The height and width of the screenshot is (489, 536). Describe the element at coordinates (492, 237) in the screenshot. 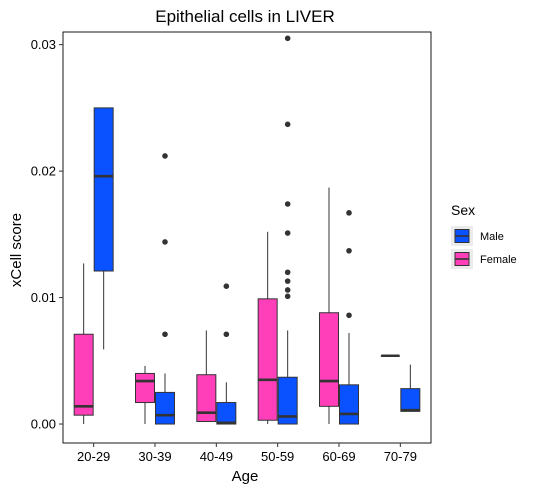

I see `legend-label-male: Male` at that location.